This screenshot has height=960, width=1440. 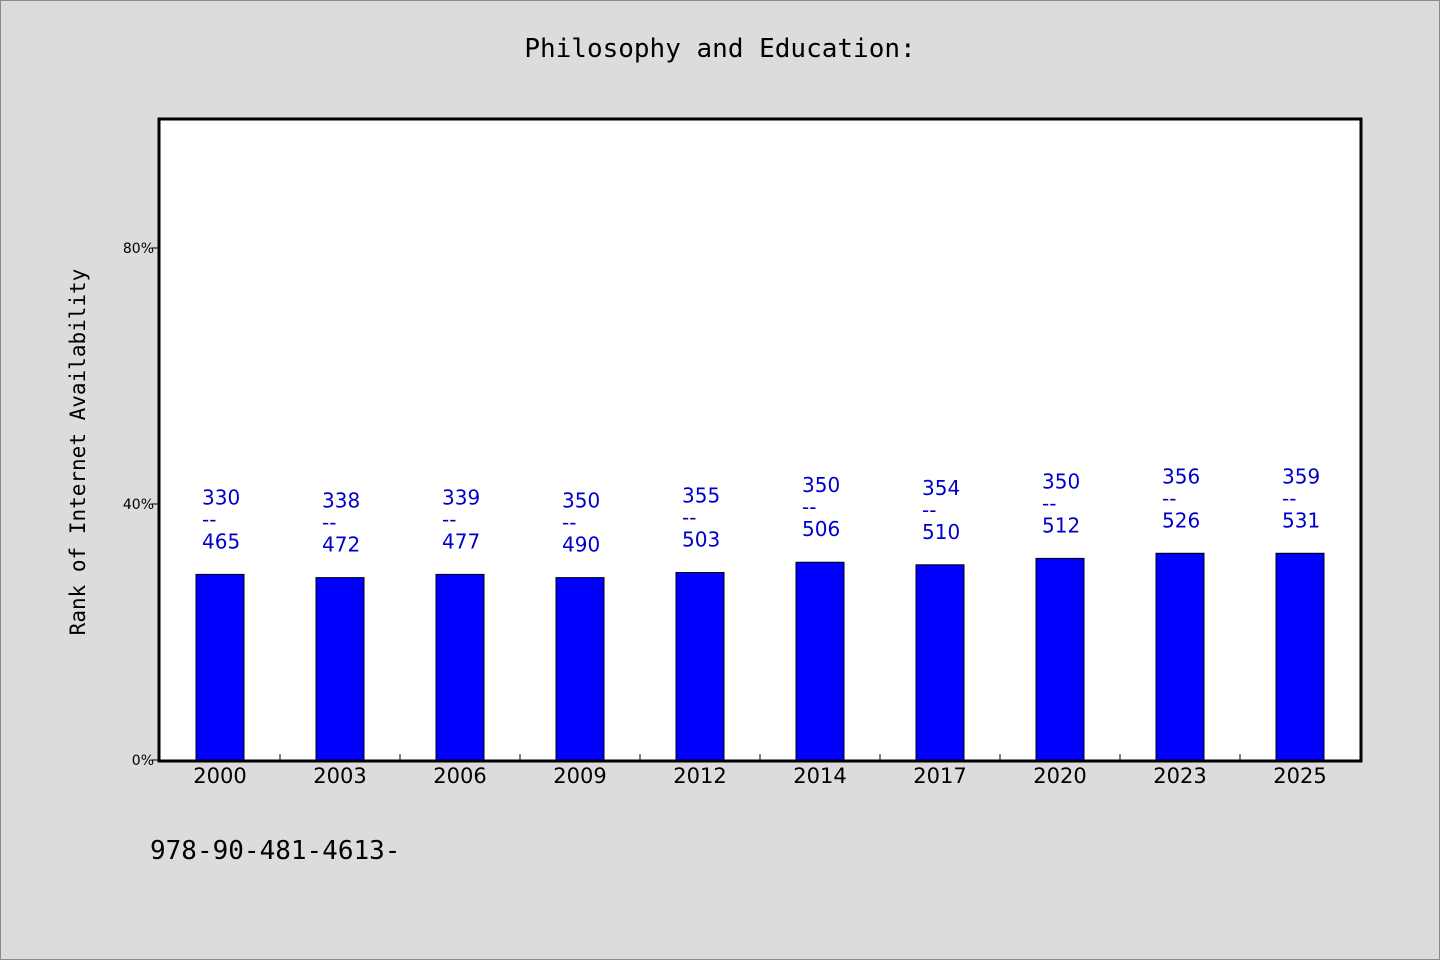 I want to click on x-tick-label-2000: 2000, so click(x=219, y=776).